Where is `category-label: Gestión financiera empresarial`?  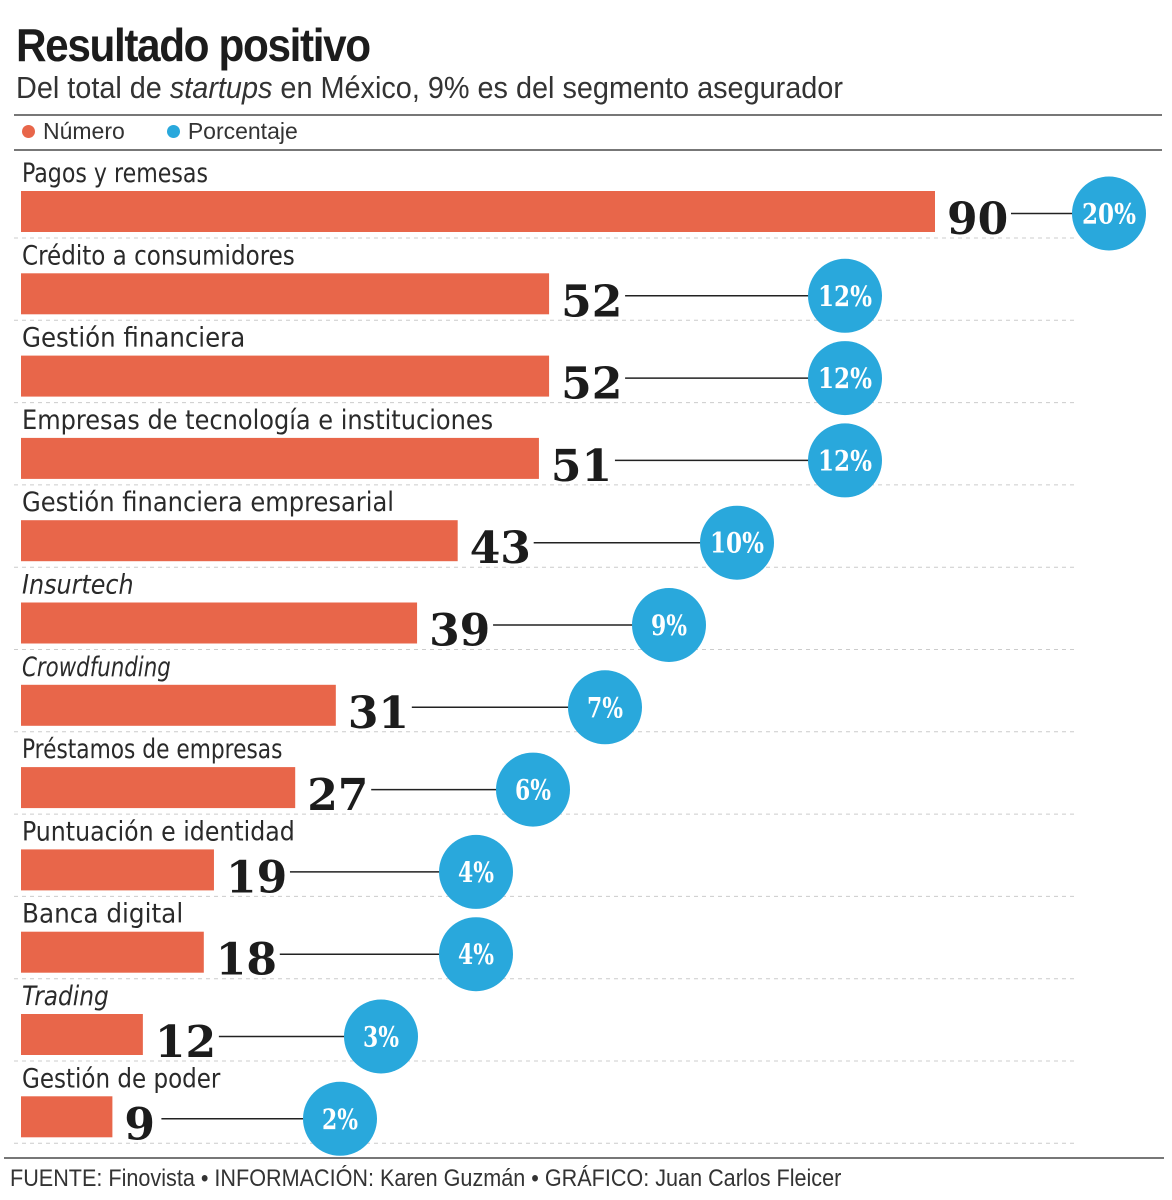 category-label: Gestión financiera empresarial is located at coordinates (208, 502).